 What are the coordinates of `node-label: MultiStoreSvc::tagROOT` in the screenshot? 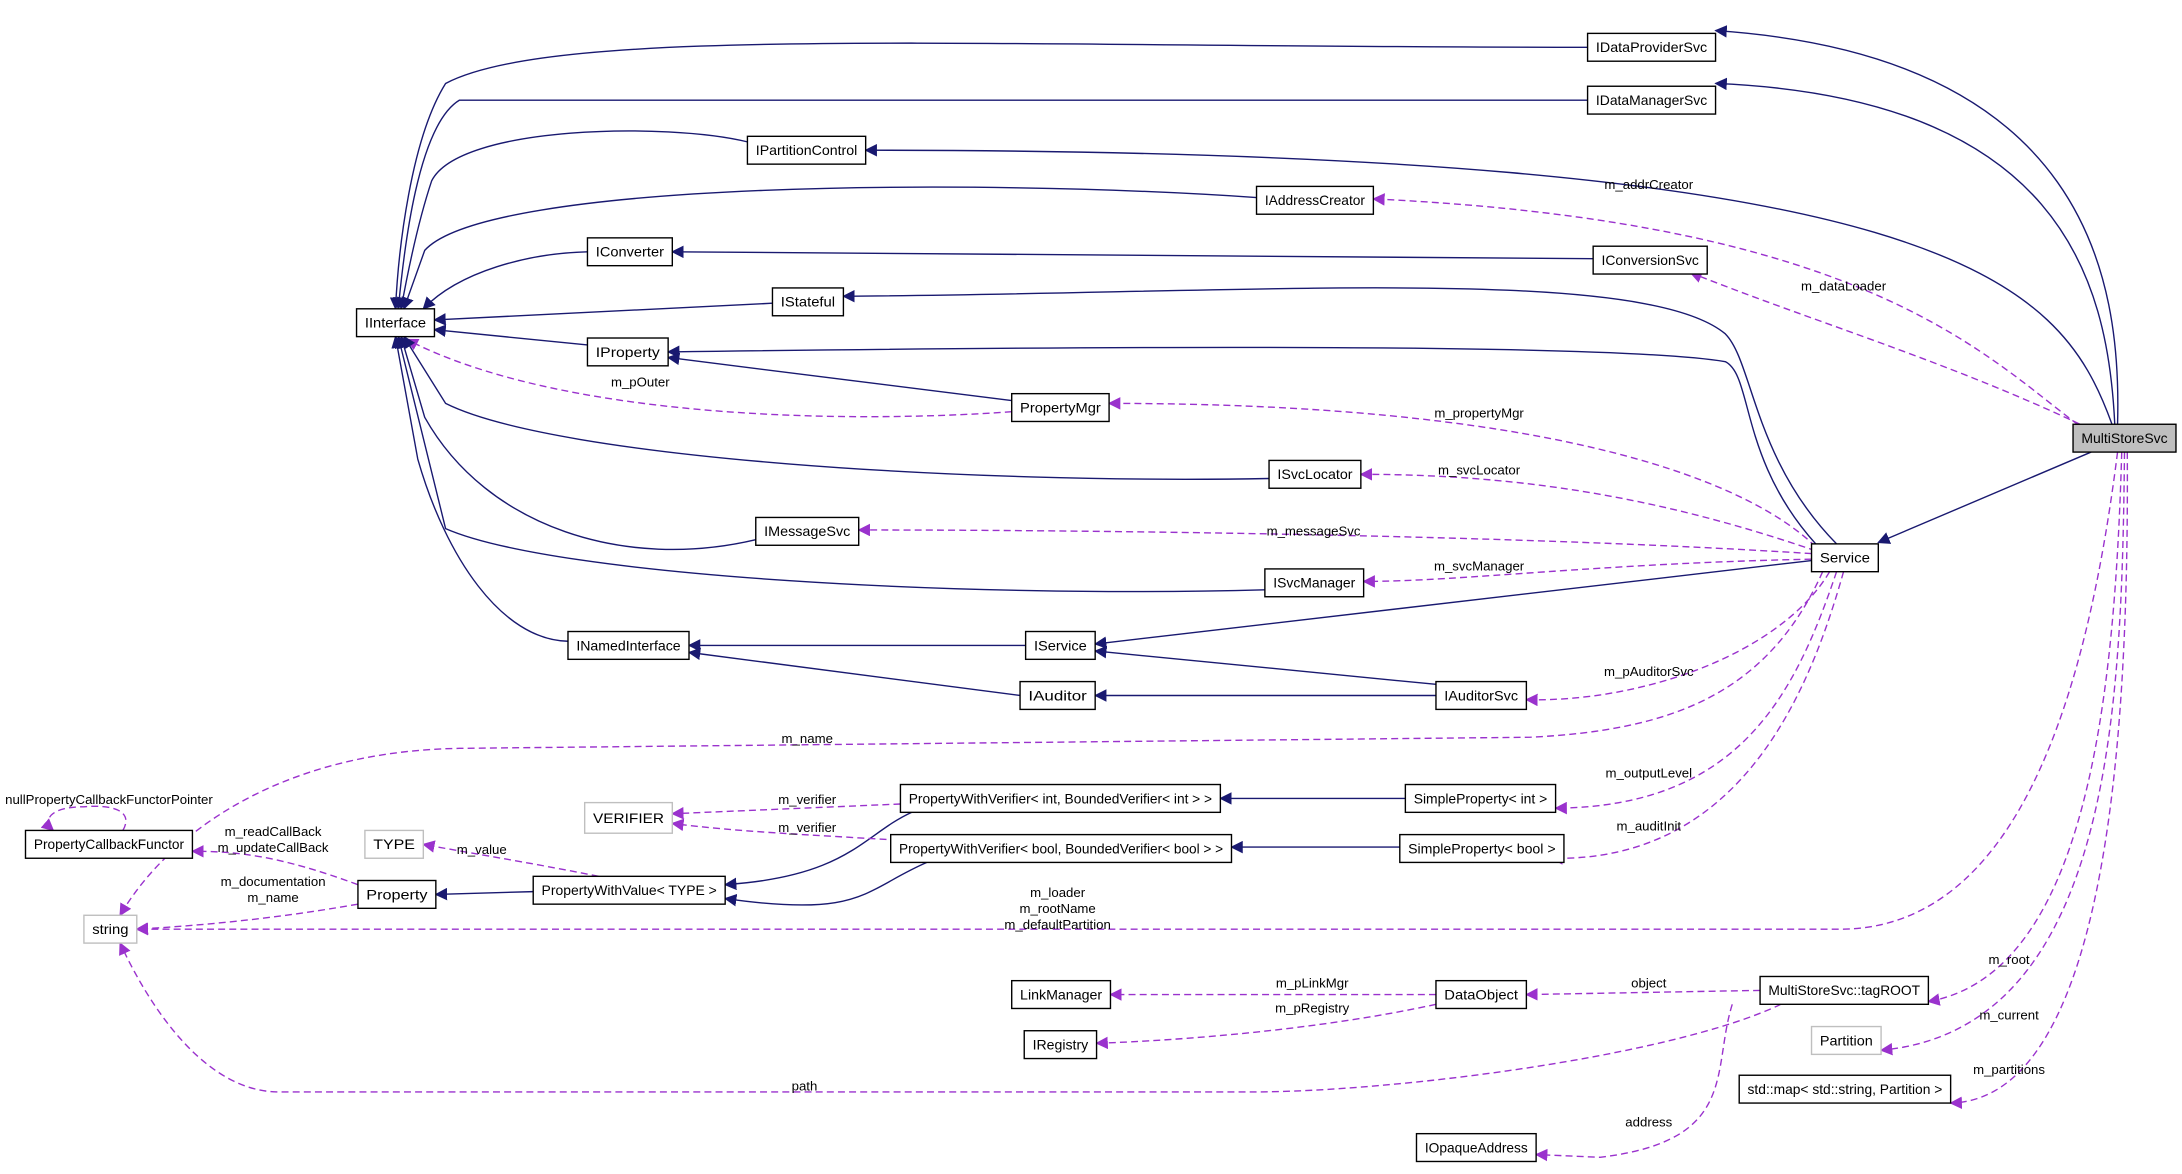 It's located at (1844, 990).